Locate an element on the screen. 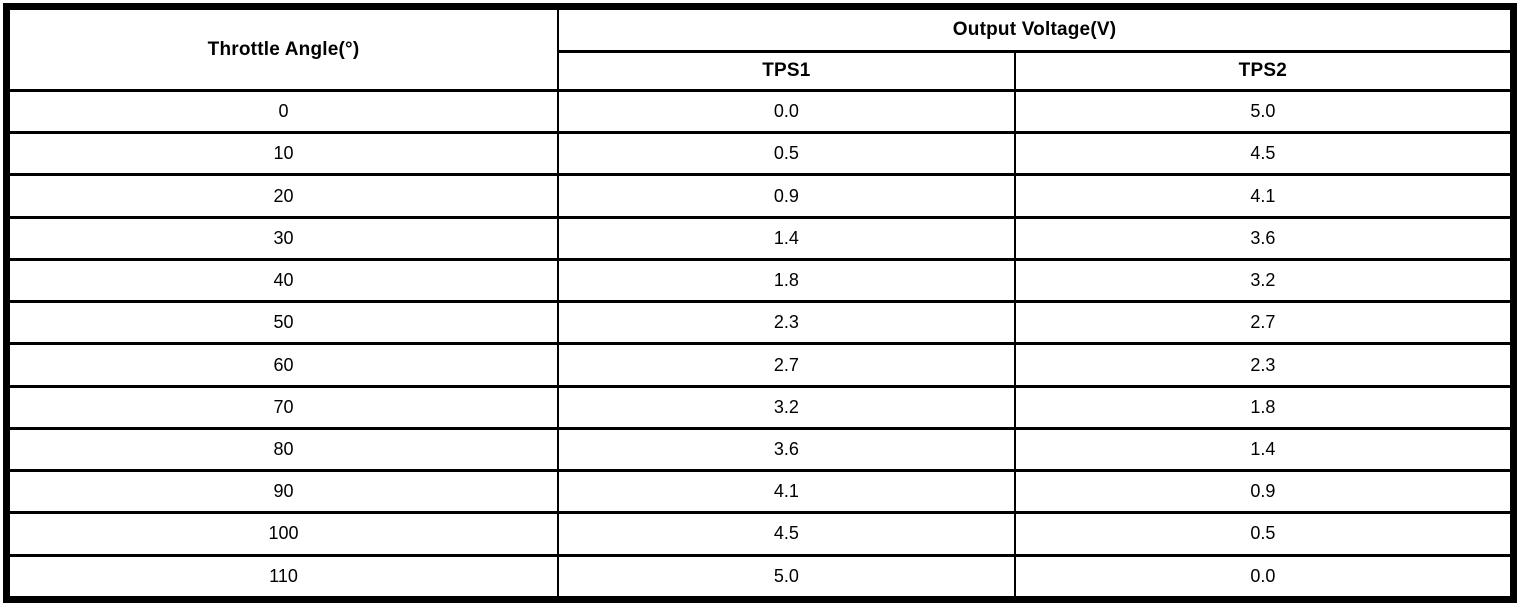 Image resolution: width=1520 pixels, height=606 pixels. table-row: 30 1.4 3.6 is located at coordinates (760, 238).